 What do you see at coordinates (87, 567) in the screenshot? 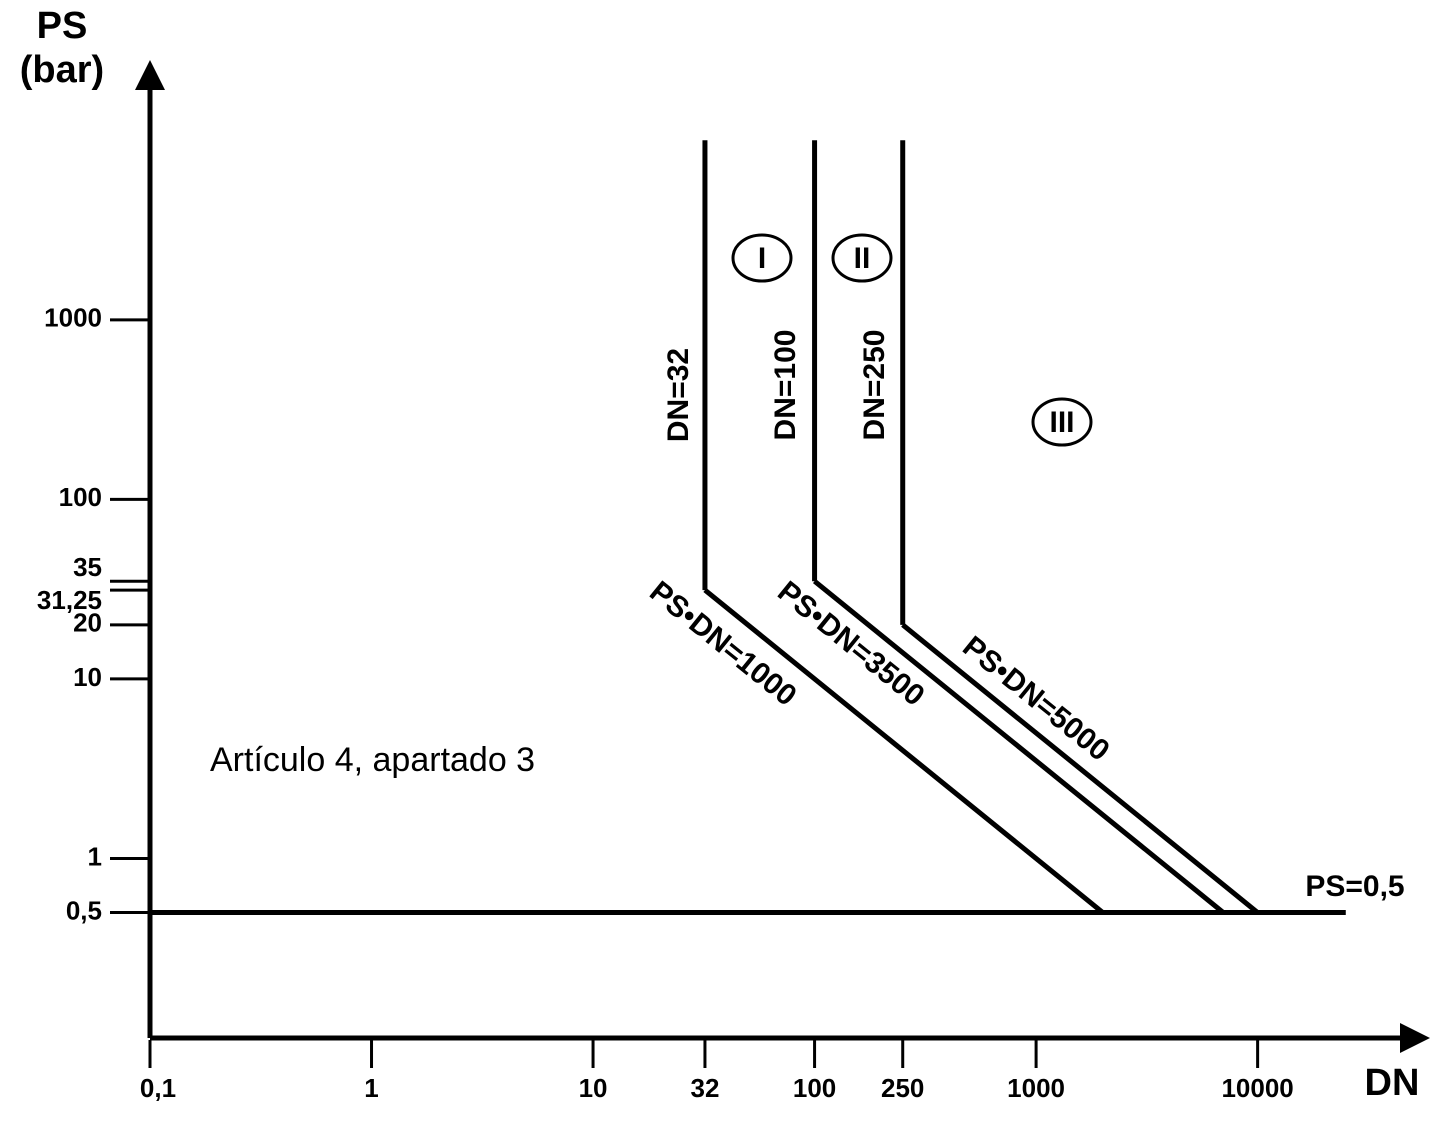
I see `y-tick-label: 35` at bounding box center [87, 567].